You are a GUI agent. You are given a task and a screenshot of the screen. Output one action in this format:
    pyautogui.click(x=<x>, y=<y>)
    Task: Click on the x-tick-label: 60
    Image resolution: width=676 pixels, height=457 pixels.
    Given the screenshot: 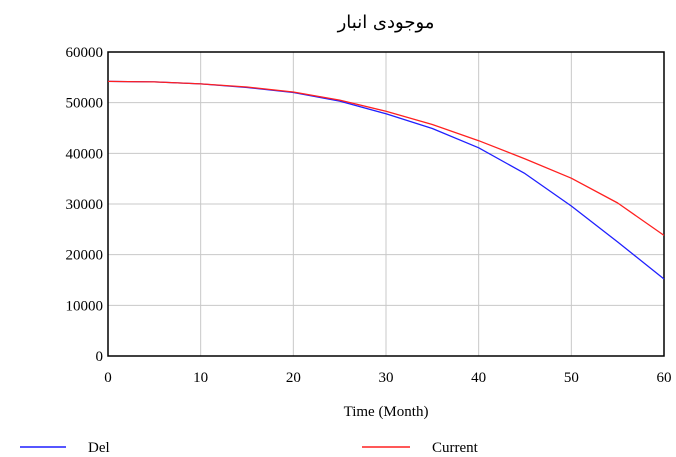 What is the action you would take?
    pyautogui.click(x=664, y=378)
    